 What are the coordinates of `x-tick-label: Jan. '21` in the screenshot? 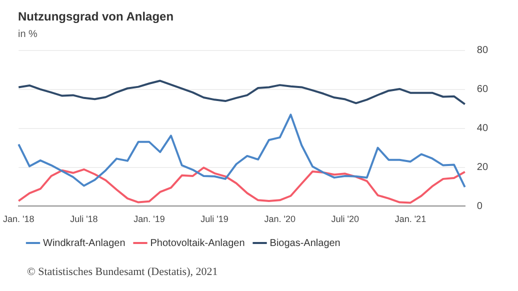 It's located at (410, 219).